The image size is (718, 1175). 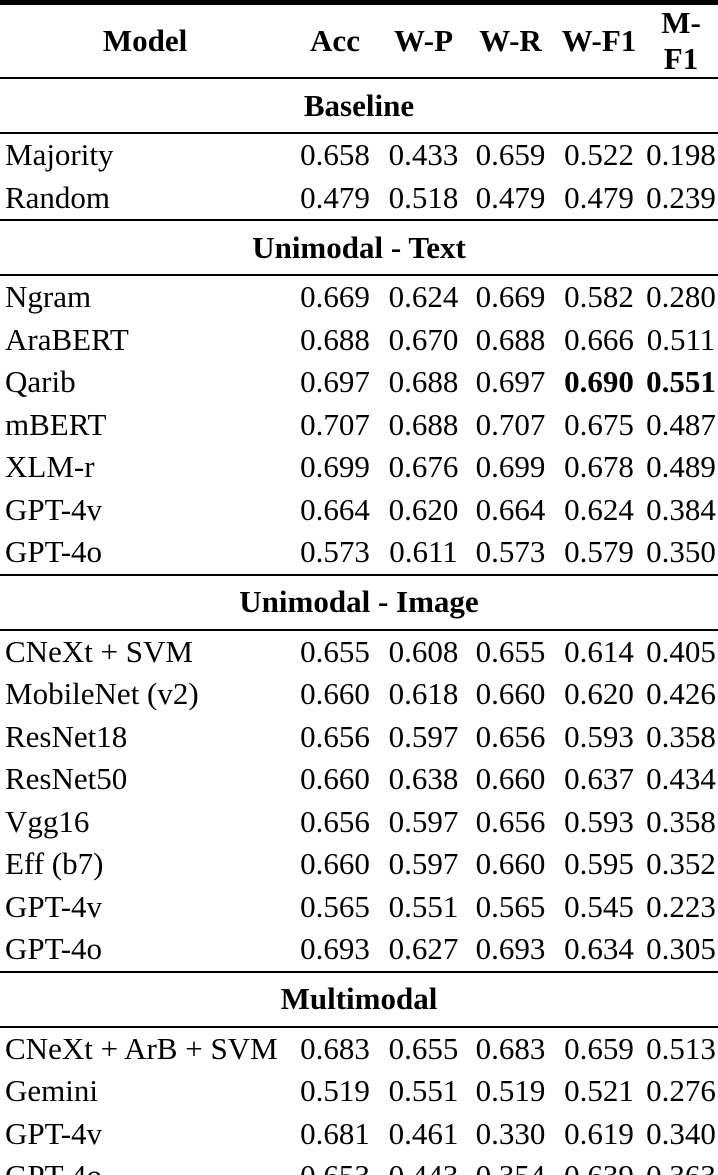 I want to click on metric-value-cell: 0.664, so click(x=510, y=509).